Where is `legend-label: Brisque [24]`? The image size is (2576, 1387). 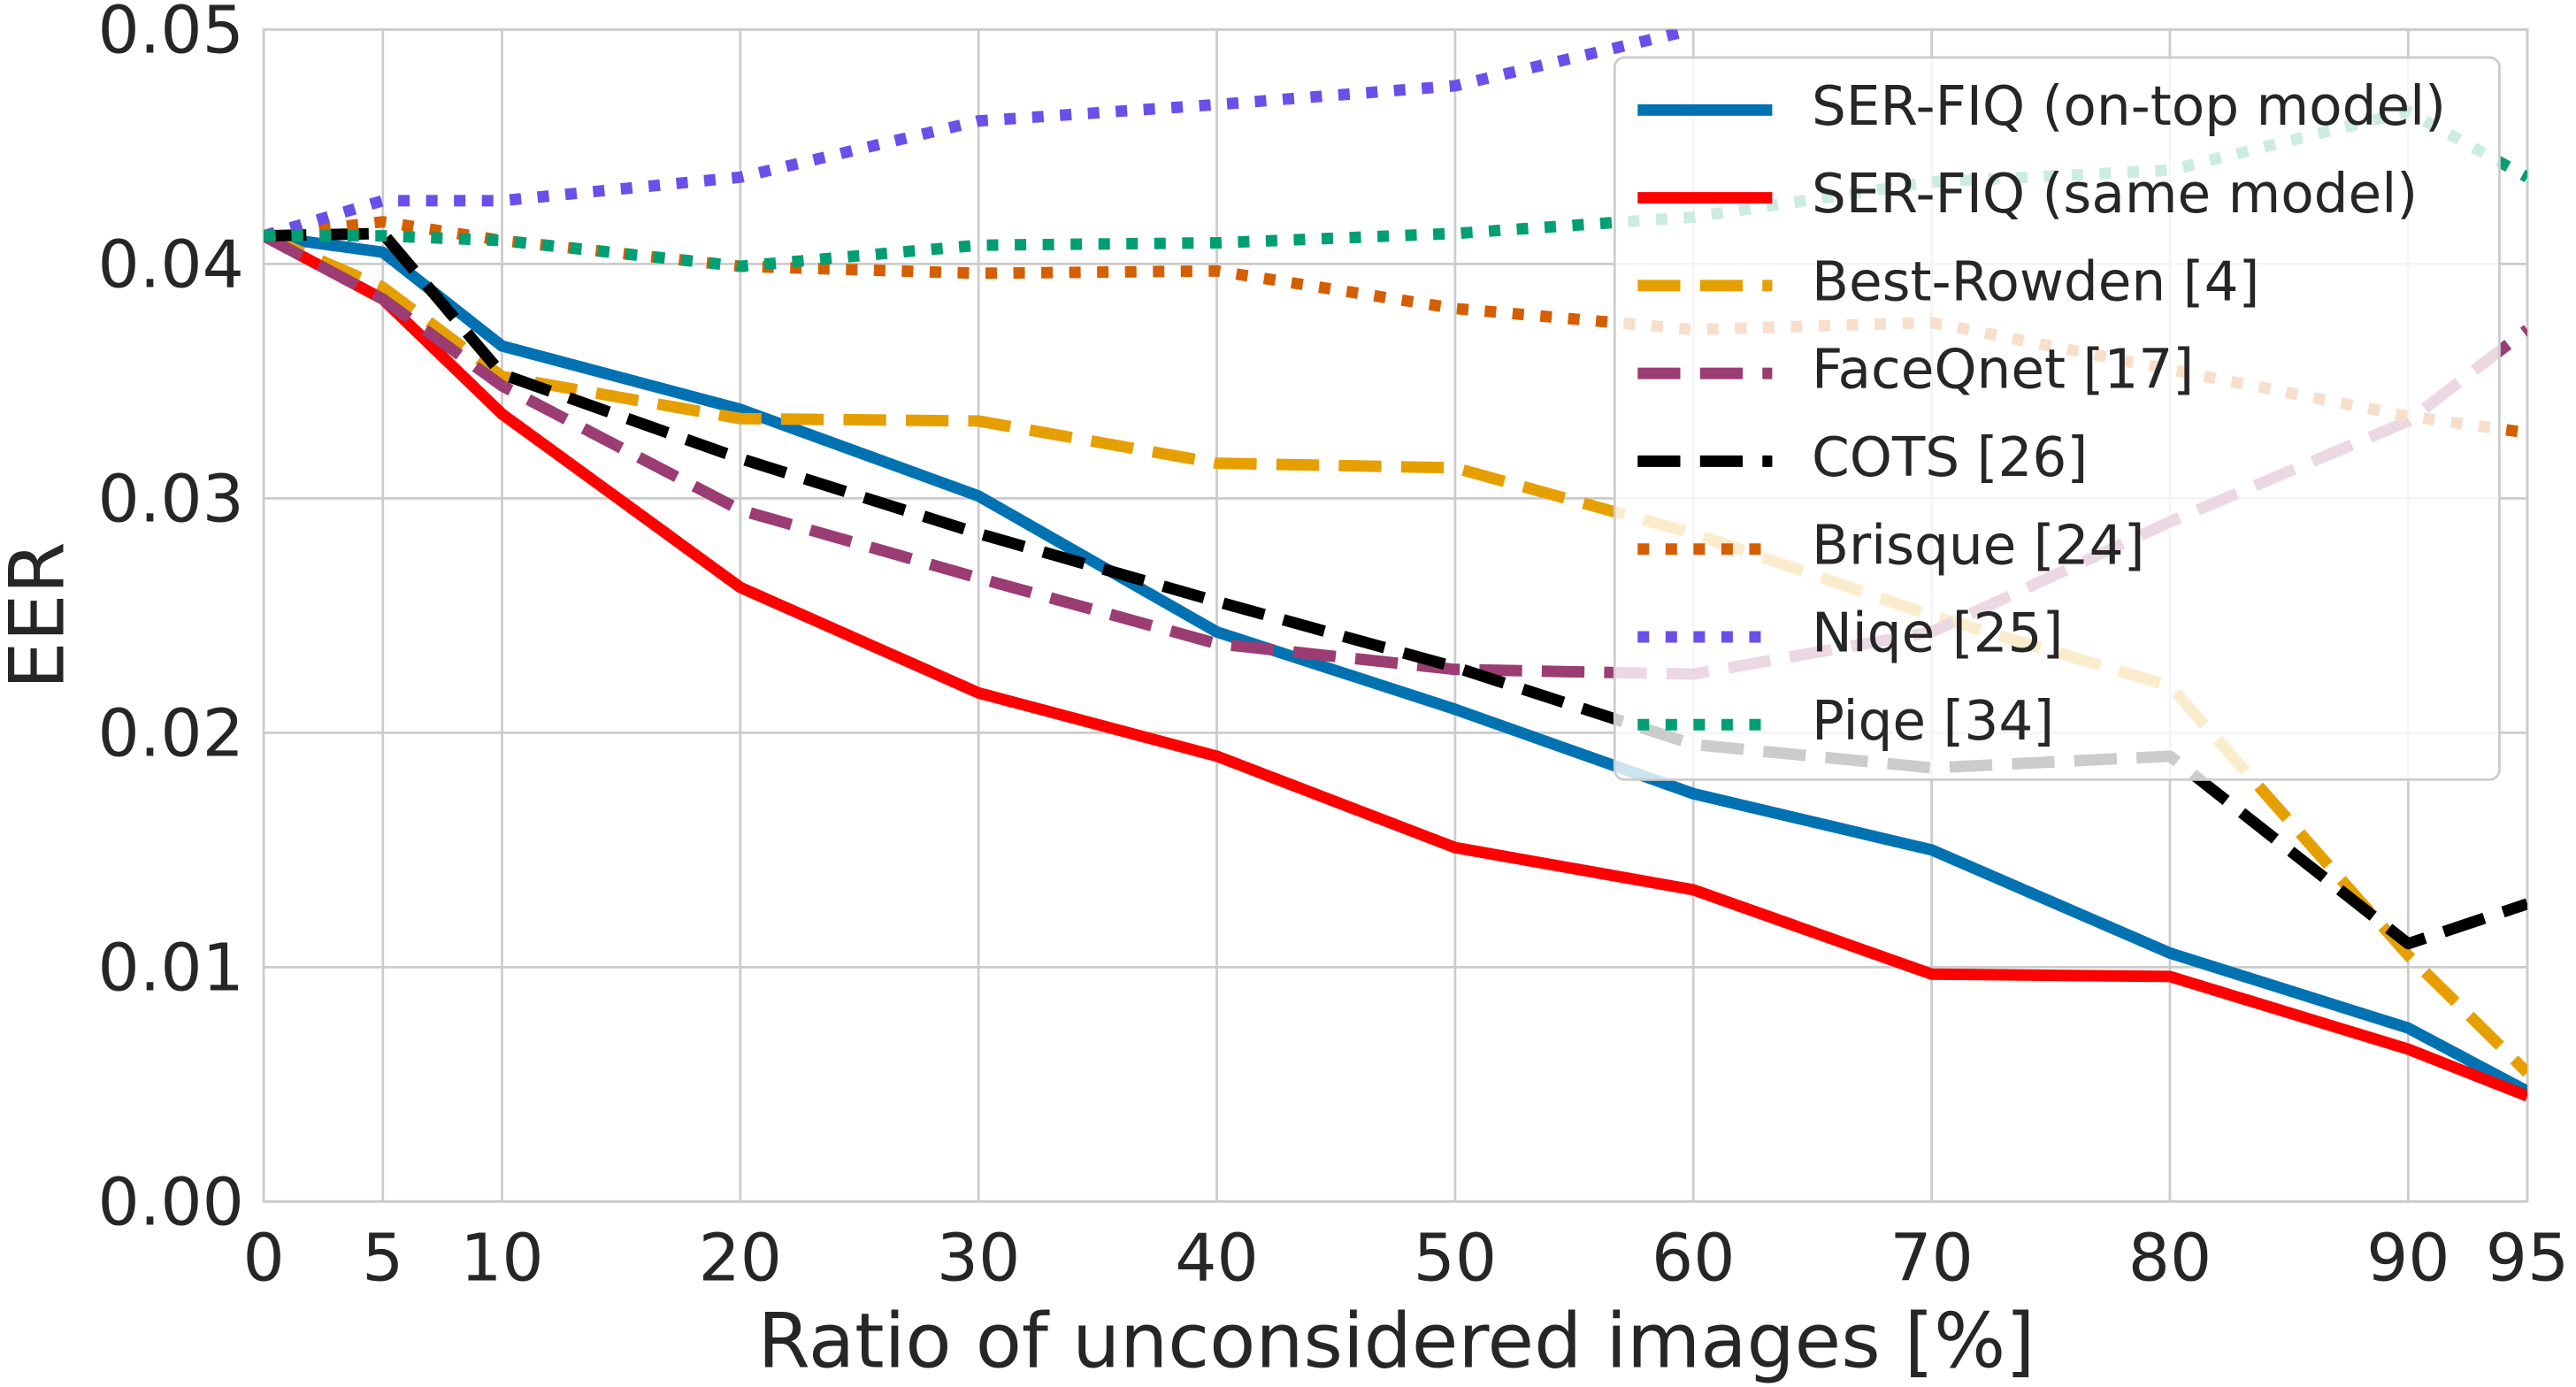 legend-label: Brisque [24] is located at coordinates (1978, 545).